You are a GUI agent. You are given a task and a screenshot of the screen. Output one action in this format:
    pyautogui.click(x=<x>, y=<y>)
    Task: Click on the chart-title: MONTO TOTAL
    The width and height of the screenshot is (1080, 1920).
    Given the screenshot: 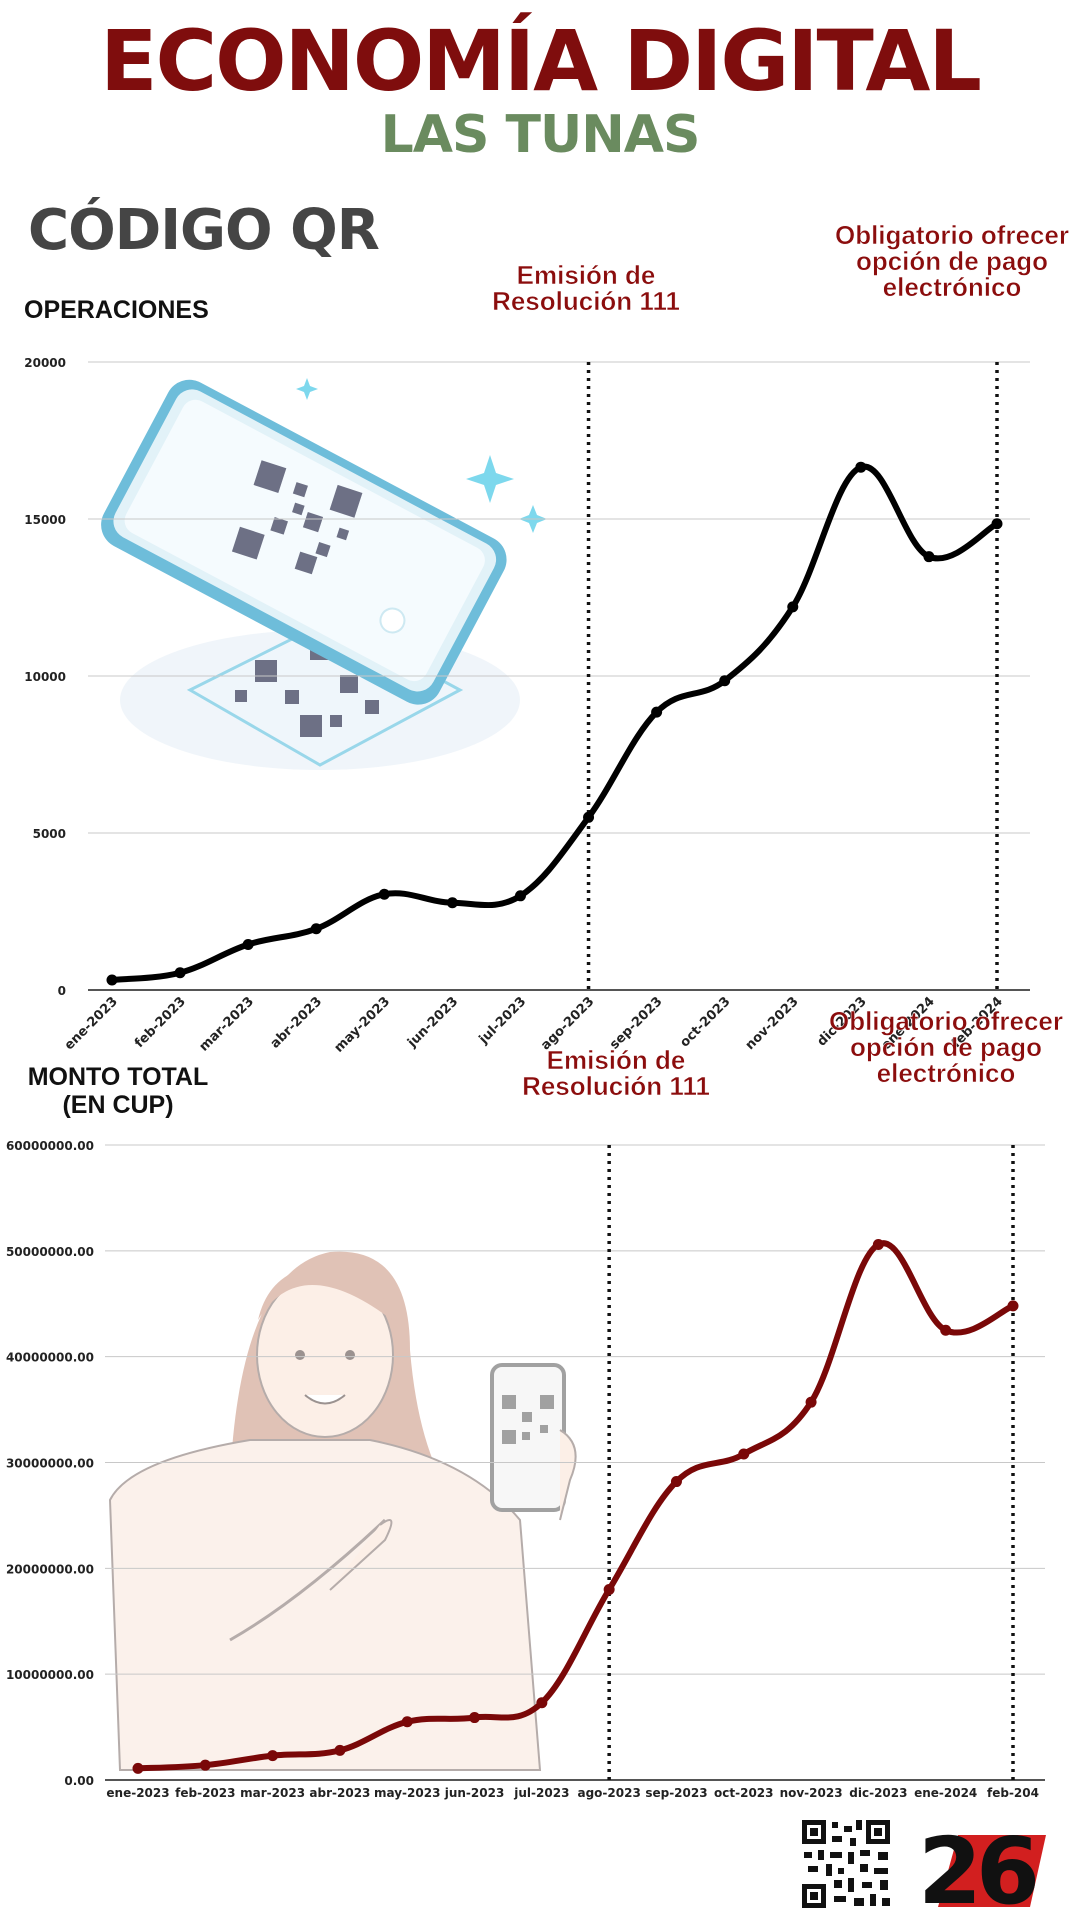 What is the action you would take?
    pyautogui.click(x=118, y=1077)
    